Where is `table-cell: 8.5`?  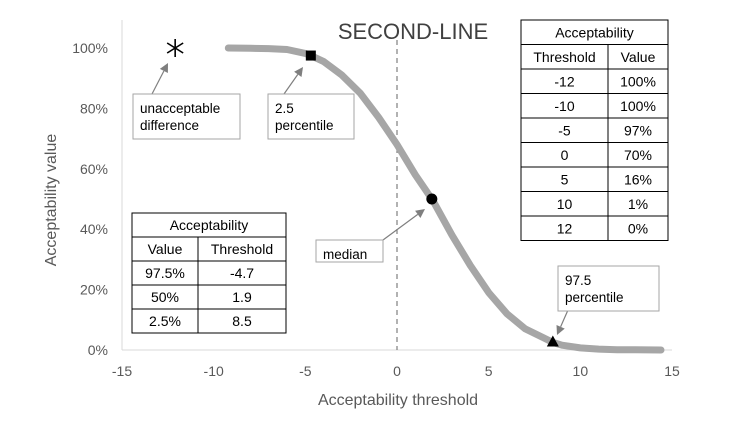 table-cell: 8.5 is located at coordinates (242, 321).